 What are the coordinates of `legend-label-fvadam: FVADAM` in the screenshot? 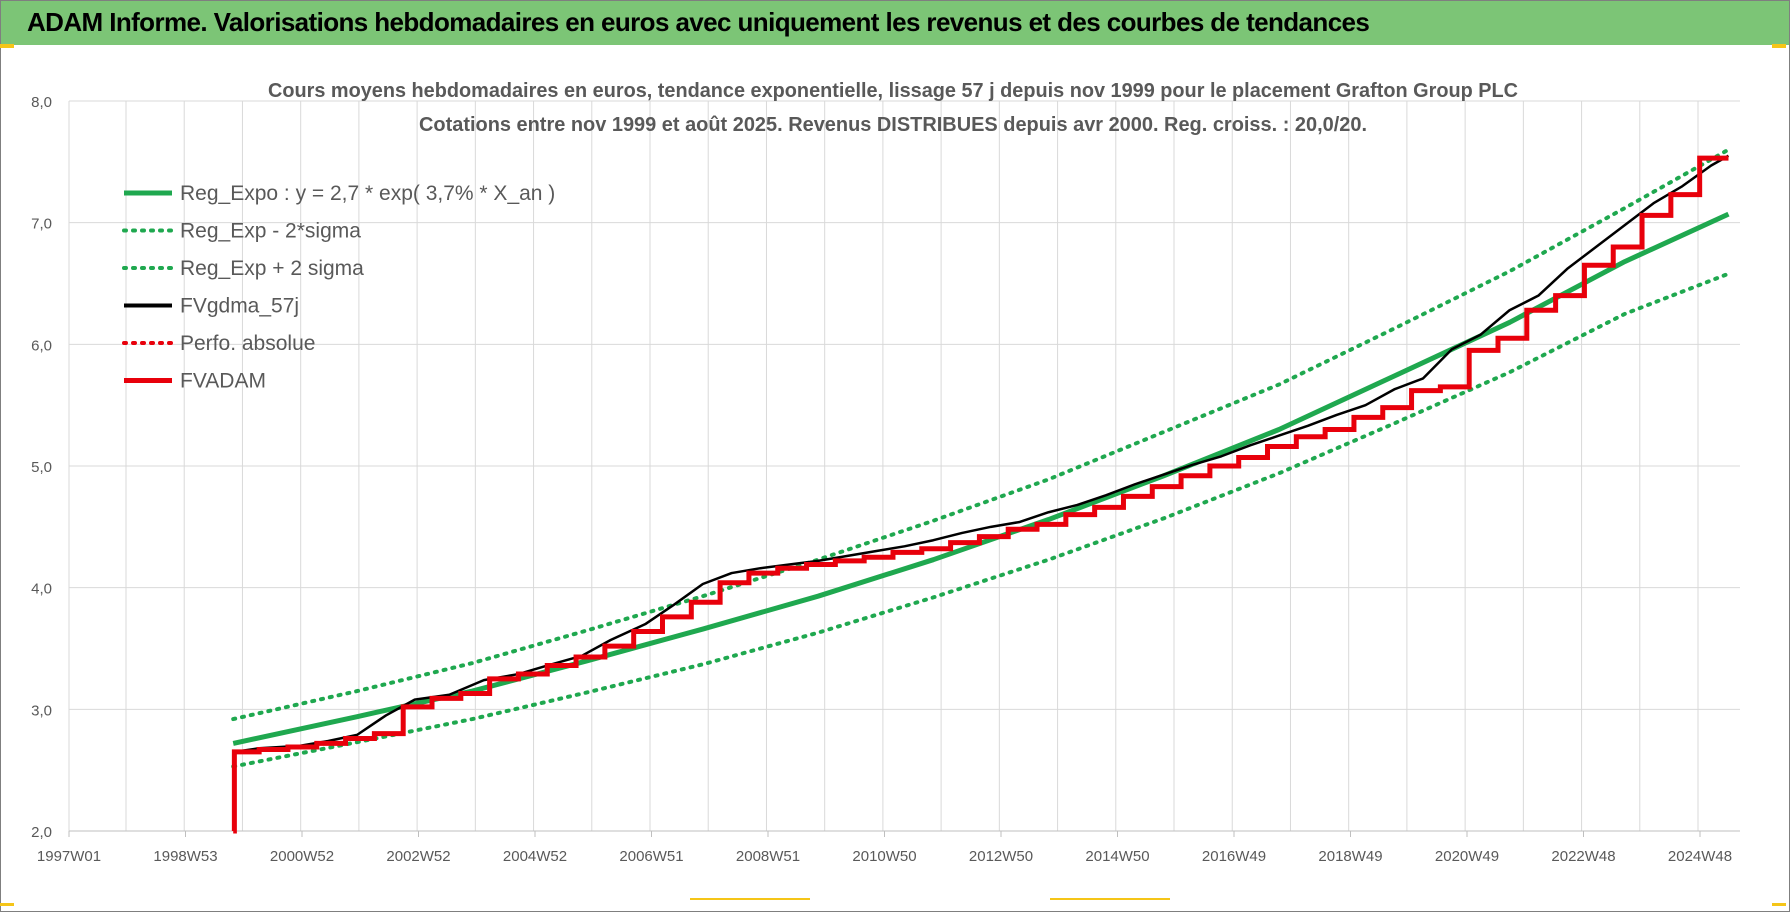 It's located at (223, 381).